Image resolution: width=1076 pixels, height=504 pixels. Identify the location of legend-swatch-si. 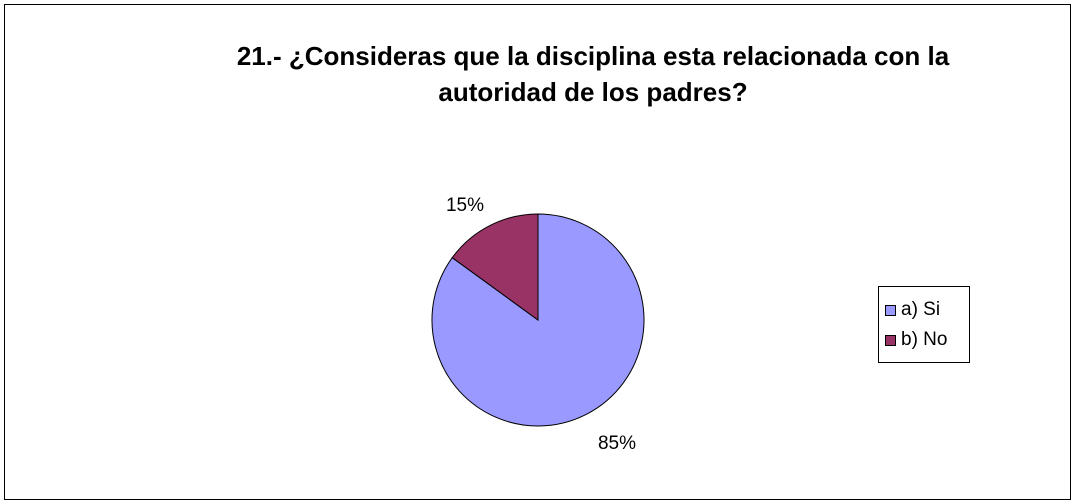
(890, 310).